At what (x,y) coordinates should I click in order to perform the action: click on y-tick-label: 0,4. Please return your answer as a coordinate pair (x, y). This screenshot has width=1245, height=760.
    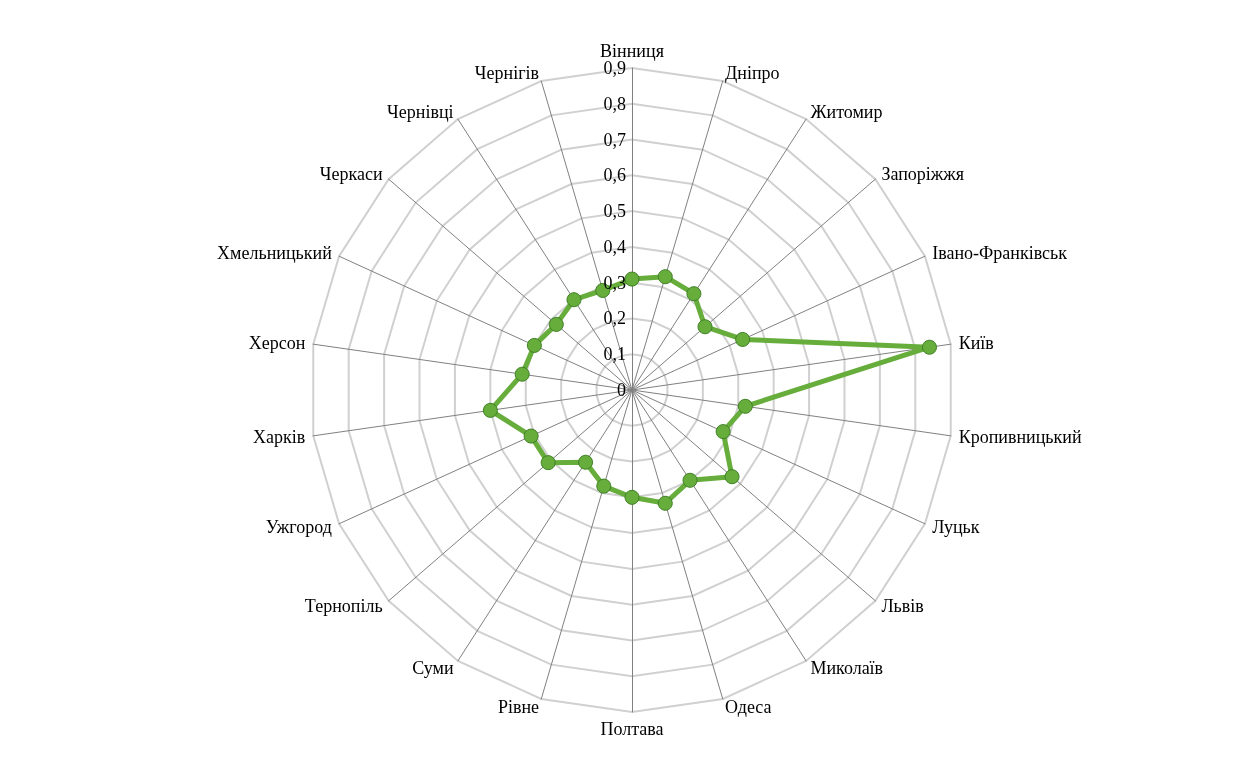
    Looking at the image, I should click on (614, 246).